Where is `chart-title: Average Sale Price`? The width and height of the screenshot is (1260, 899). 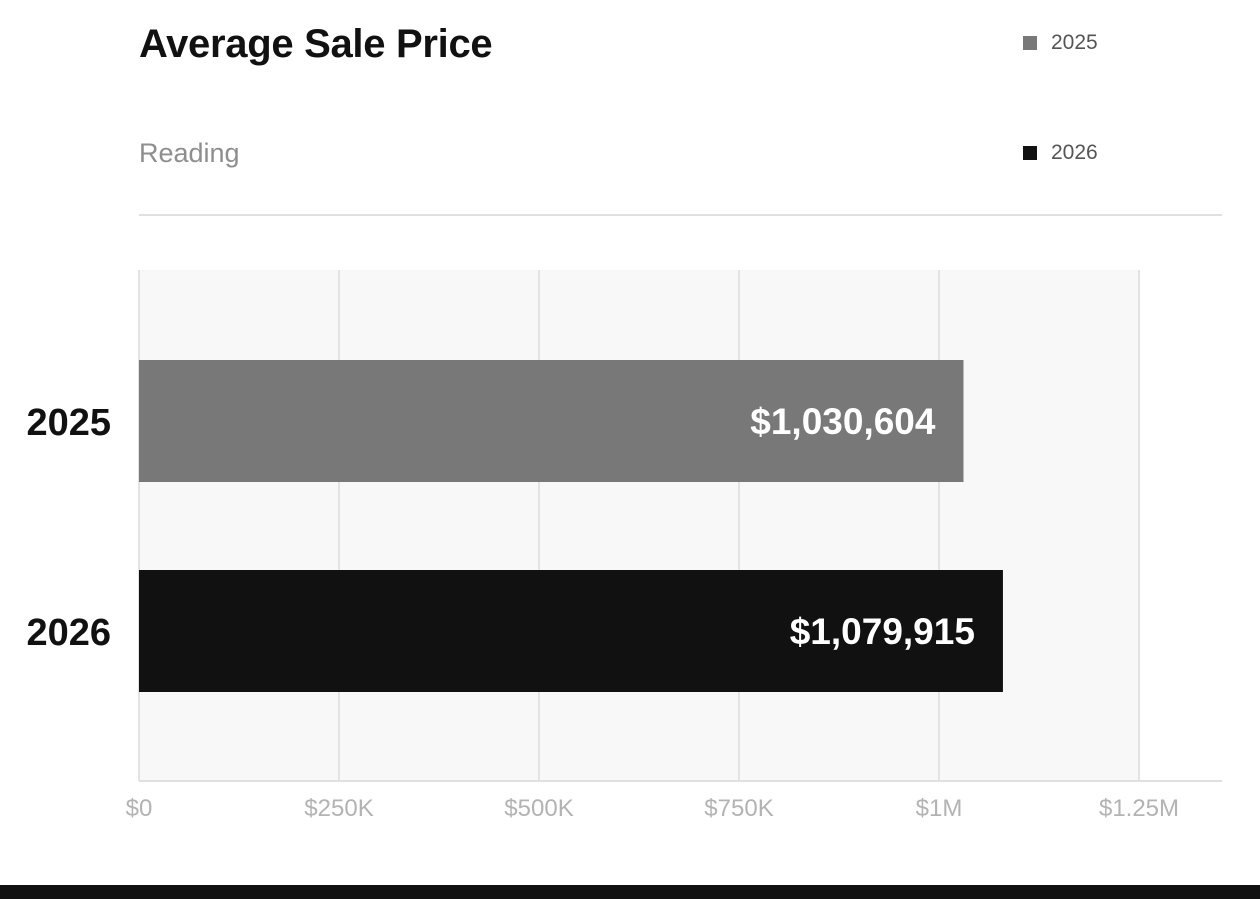 chart-title: Average Sale Price is located at coordinates (316, 44).